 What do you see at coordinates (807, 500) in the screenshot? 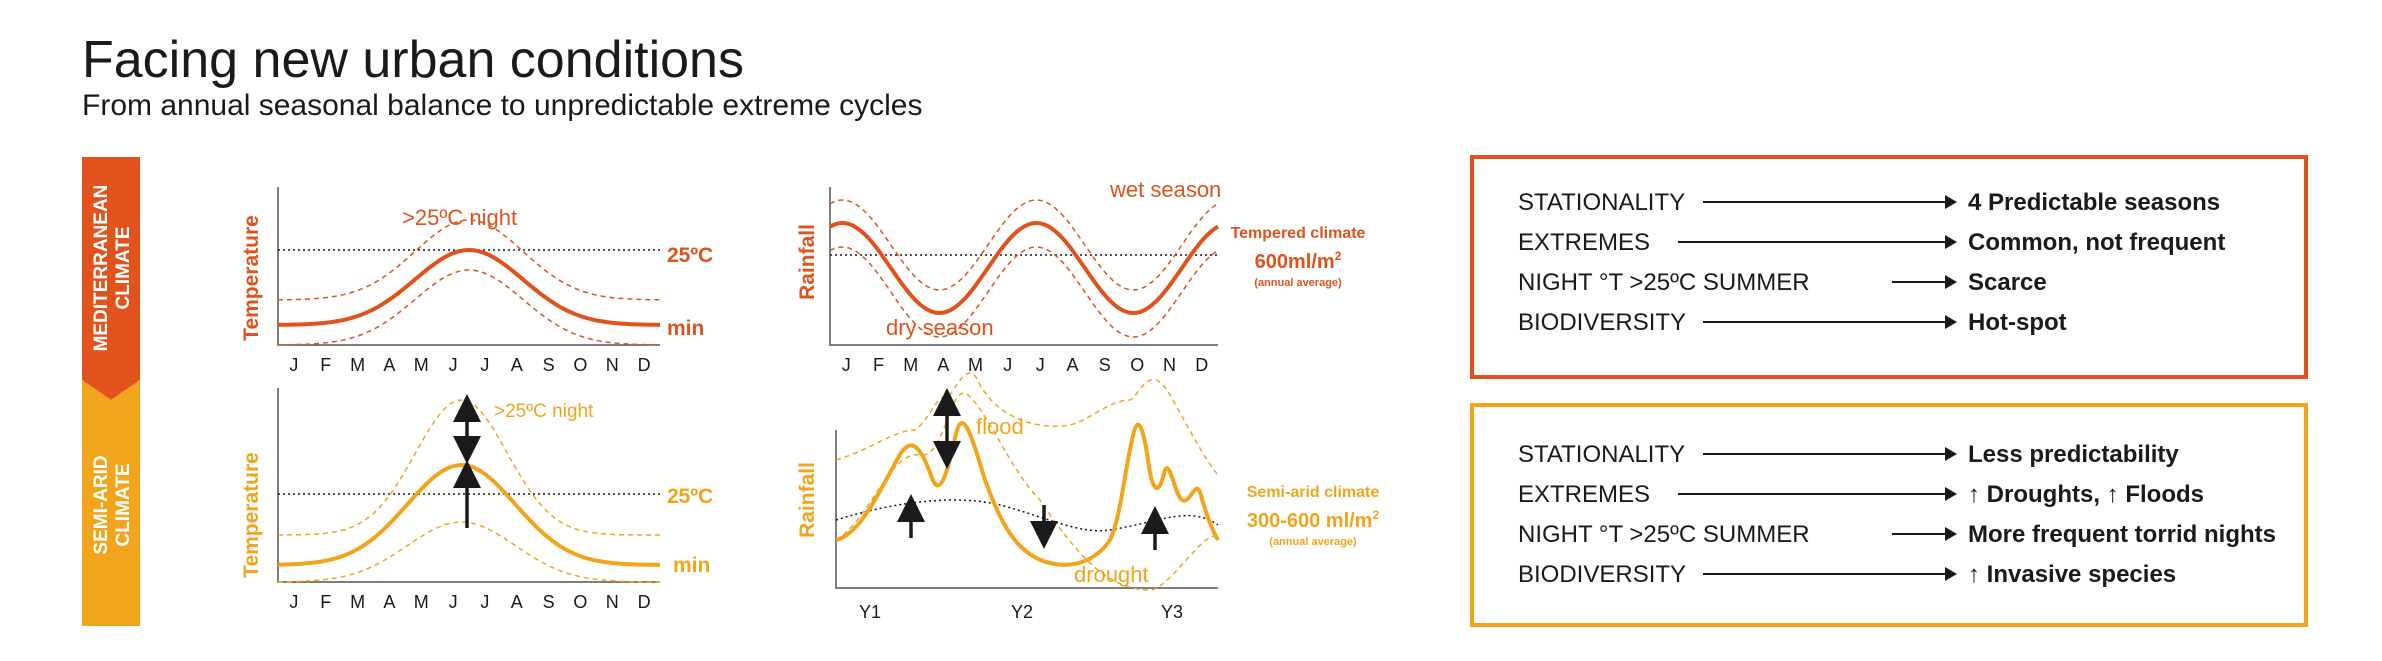
I see `semi-rain-ylabel: Rainfall` at bounding box center [807, 500].